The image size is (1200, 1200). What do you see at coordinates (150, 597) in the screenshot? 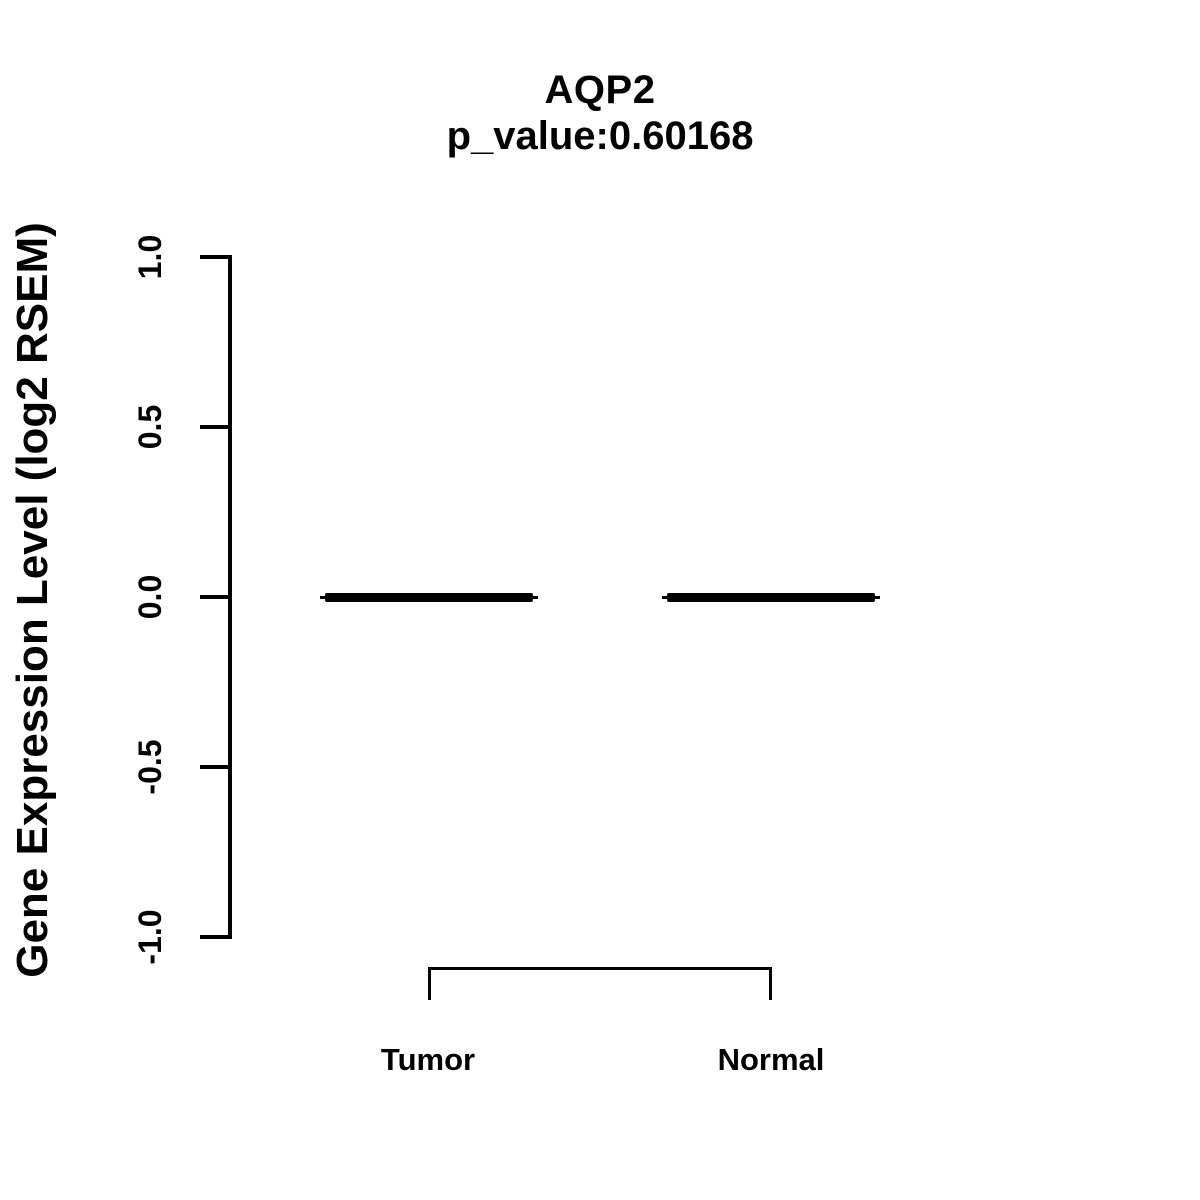
I see `y-axis-tick-label: 0.0` at bounding box center [150, 597].